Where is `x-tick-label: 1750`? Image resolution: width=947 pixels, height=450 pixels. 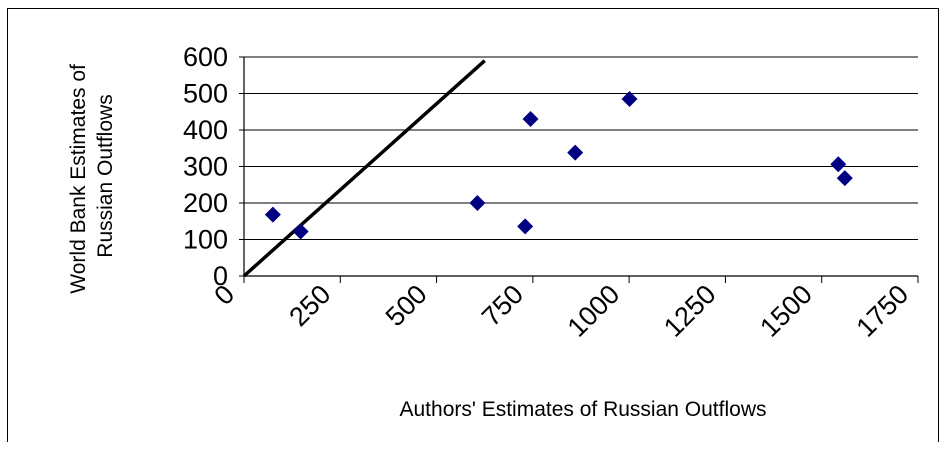 x-tick-label: 1750 is located at coordinates (883, 311).